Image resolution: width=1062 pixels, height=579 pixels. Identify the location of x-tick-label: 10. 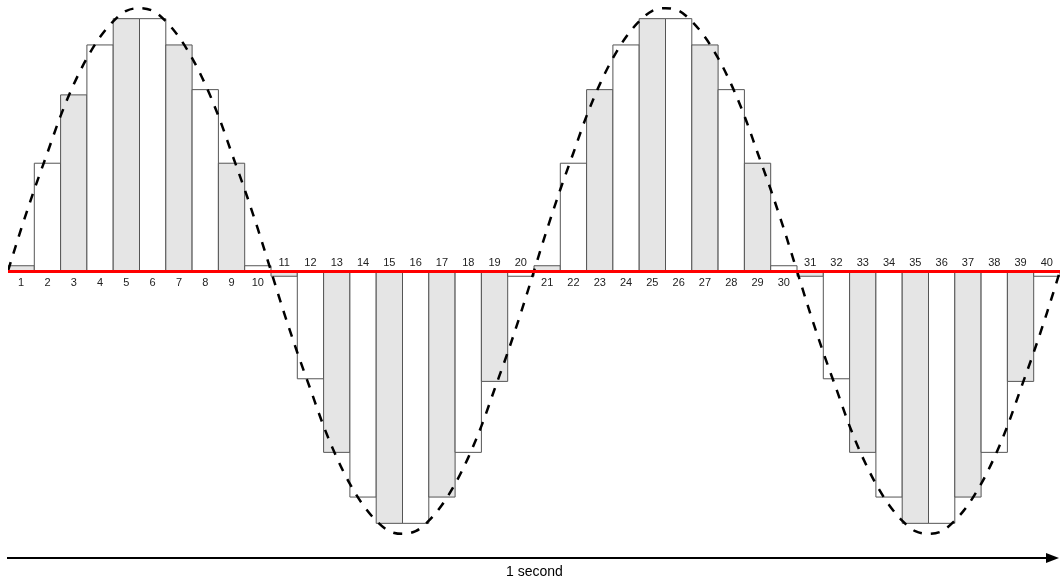
(257, 281).